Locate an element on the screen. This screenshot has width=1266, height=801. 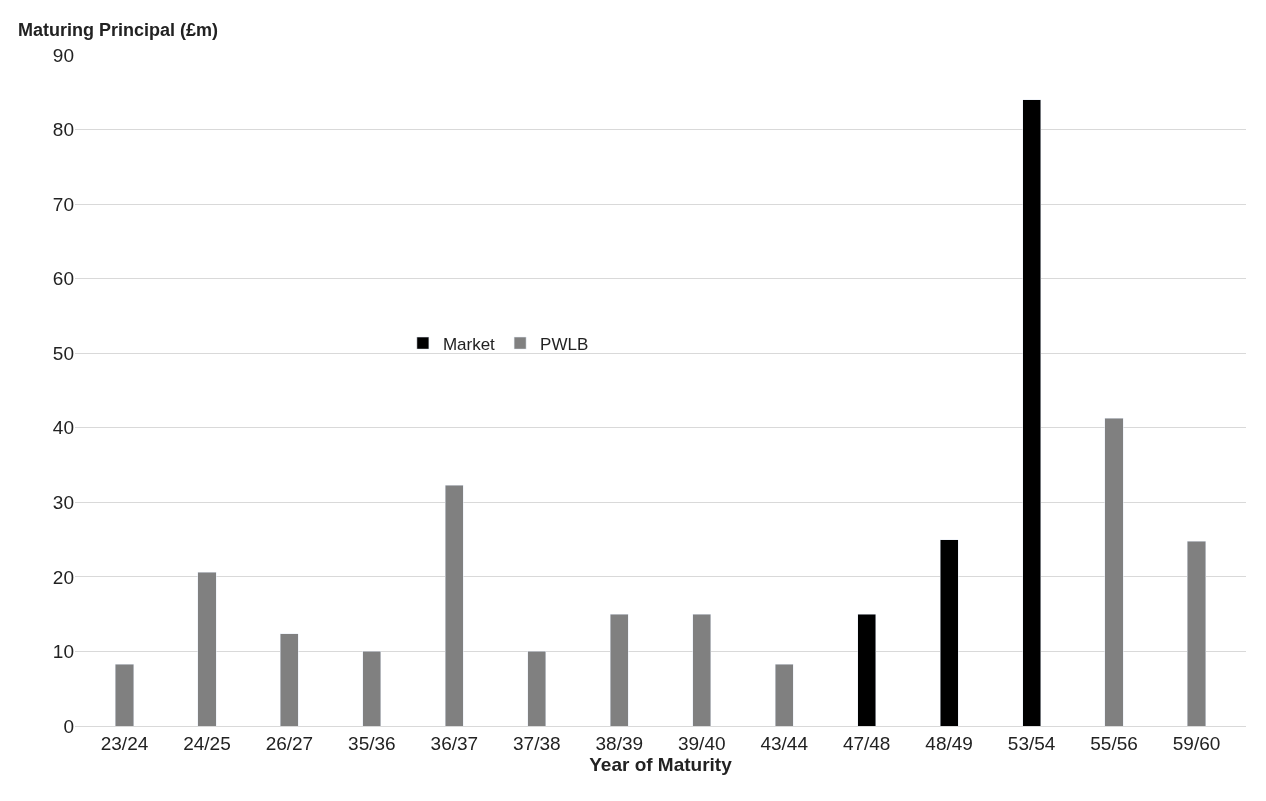
y-tick-label: 30 is located at coordinates (63, 502).